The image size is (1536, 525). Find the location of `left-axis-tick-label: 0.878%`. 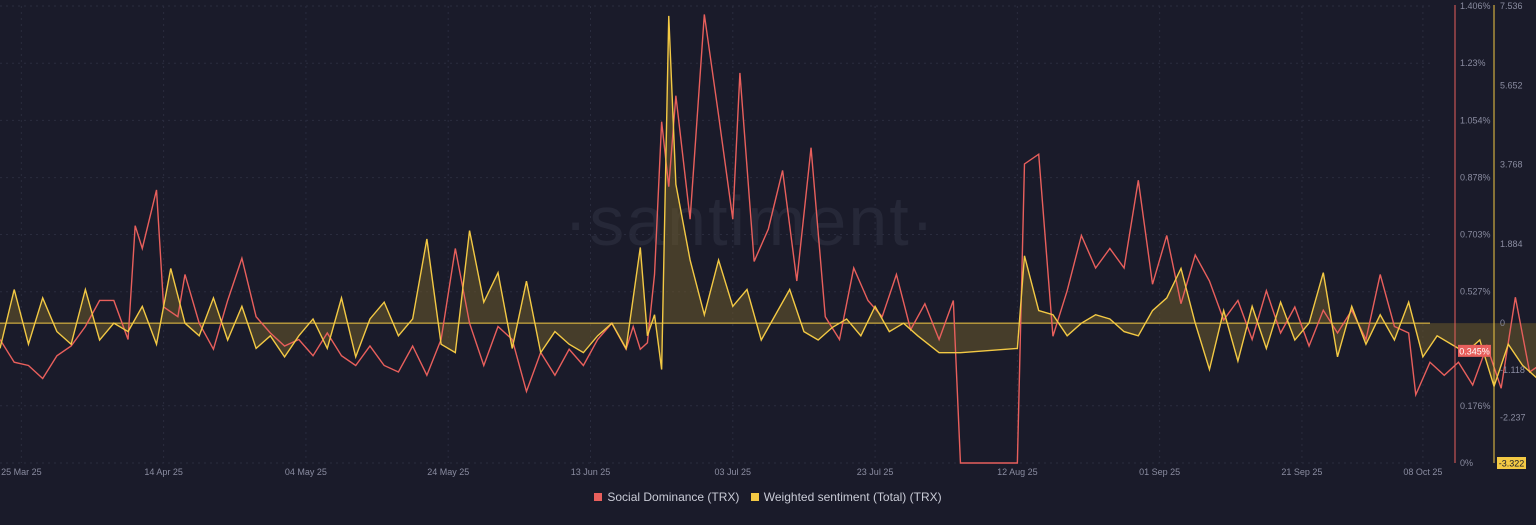

left-axis-tick-label: 0.878% is located at coordinates (1475, 178).